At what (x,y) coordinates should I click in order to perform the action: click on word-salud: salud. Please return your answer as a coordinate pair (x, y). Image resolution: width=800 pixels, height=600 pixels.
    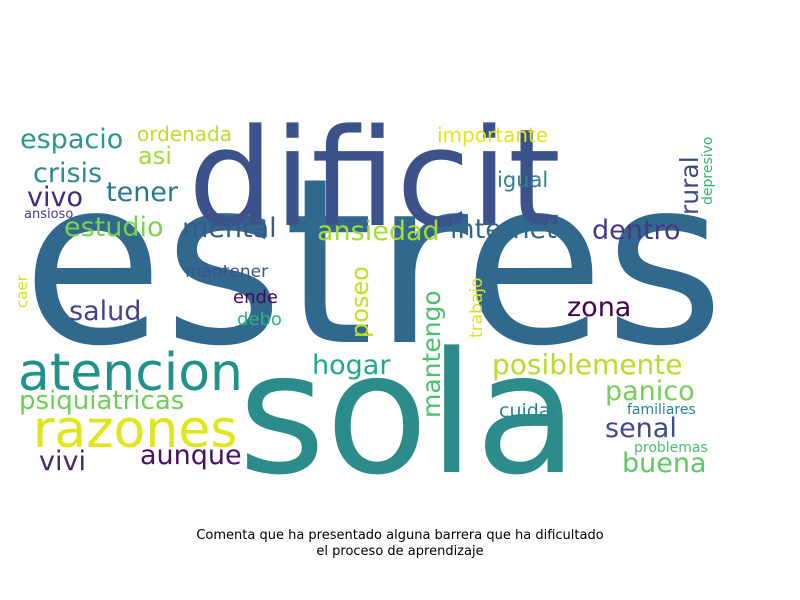
    Looking at the image, I should click on (105, 311).